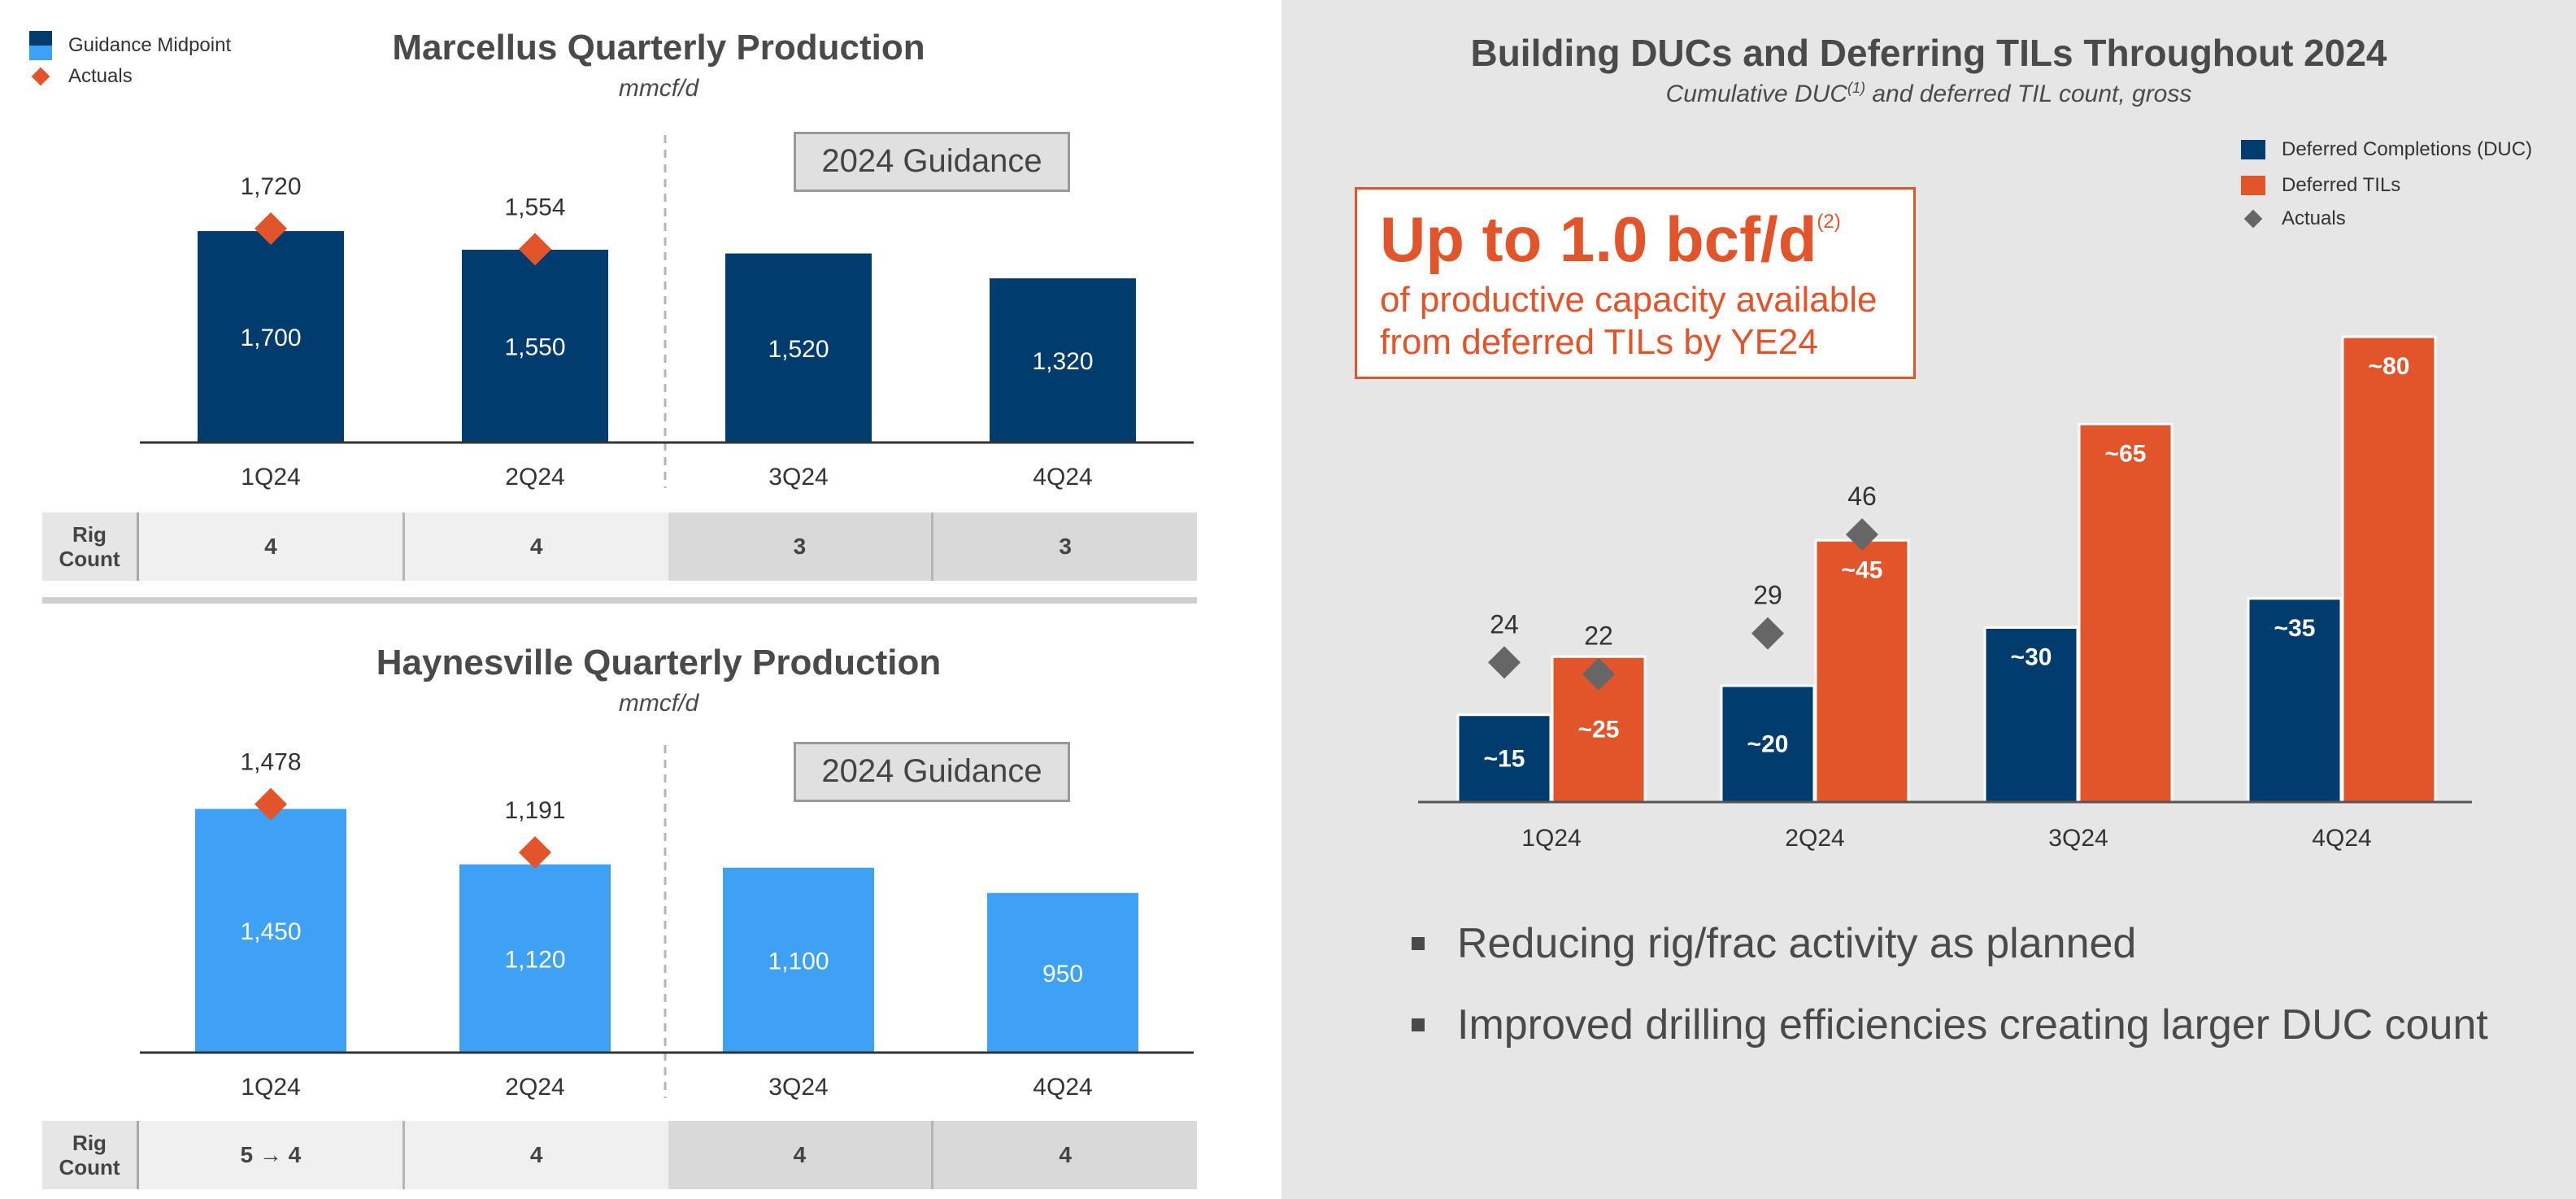 This screenshot has height=1199, width=2576. Describe the element at coordinates (272, 1155) in the screenshot. I see `haynesville-rig-1q: 5 → 4` at that location.